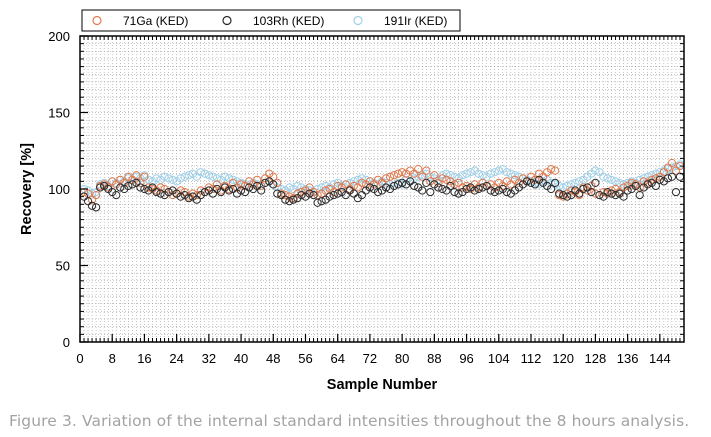 This screenshot has height=437, width=711. I want to click on x-tick-label: 32, so click(209, 358).